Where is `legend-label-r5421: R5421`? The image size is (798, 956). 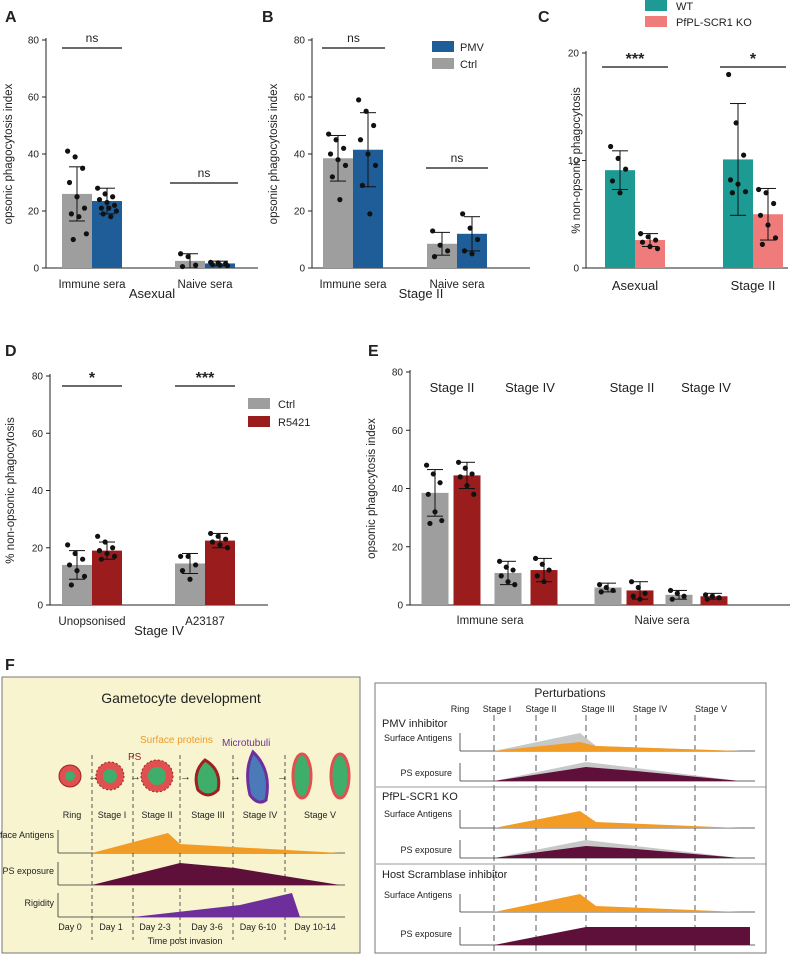 legend-label-r5421: R5421 is located at coordinates (294, 423).